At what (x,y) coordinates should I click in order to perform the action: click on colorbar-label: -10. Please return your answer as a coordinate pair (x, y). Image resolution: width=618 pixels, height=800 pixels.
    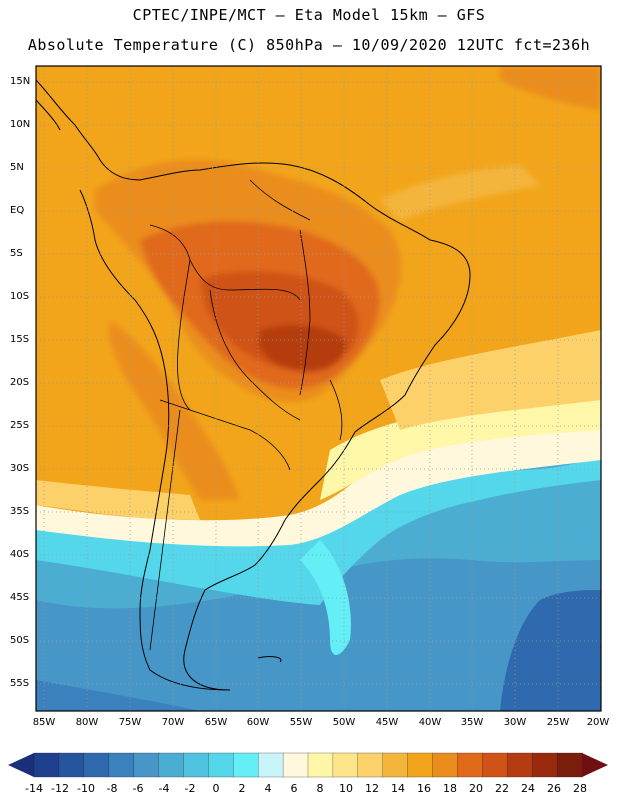
    Looking at the image, I should click on (86, 788).